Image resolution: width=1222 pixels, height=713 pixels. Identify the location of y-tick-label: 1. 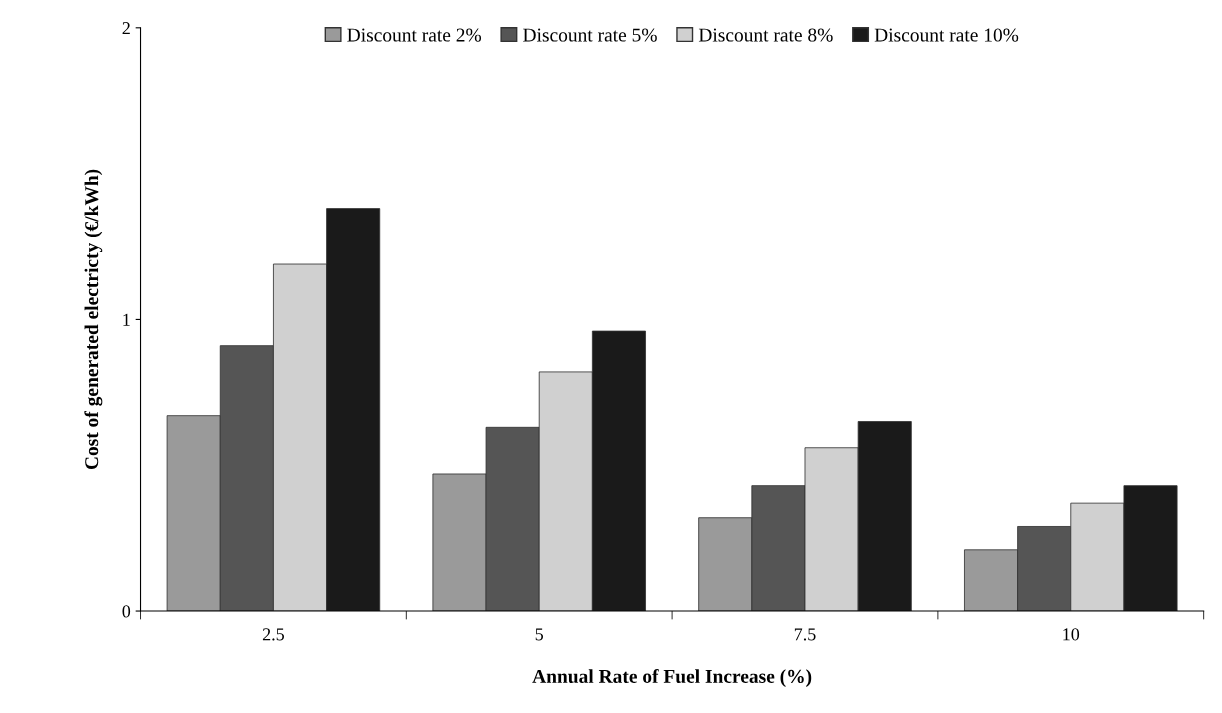
(126, 319).